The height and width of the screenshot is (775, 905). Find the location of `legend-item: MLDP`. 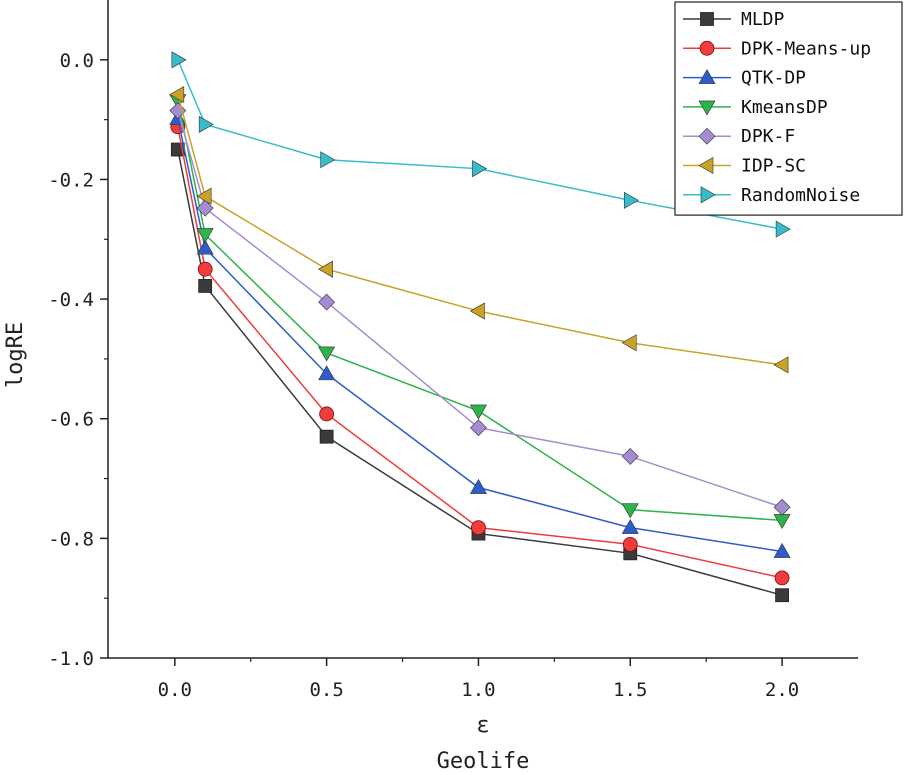

legend-item: MLDP is located at coordinates (734, 19).